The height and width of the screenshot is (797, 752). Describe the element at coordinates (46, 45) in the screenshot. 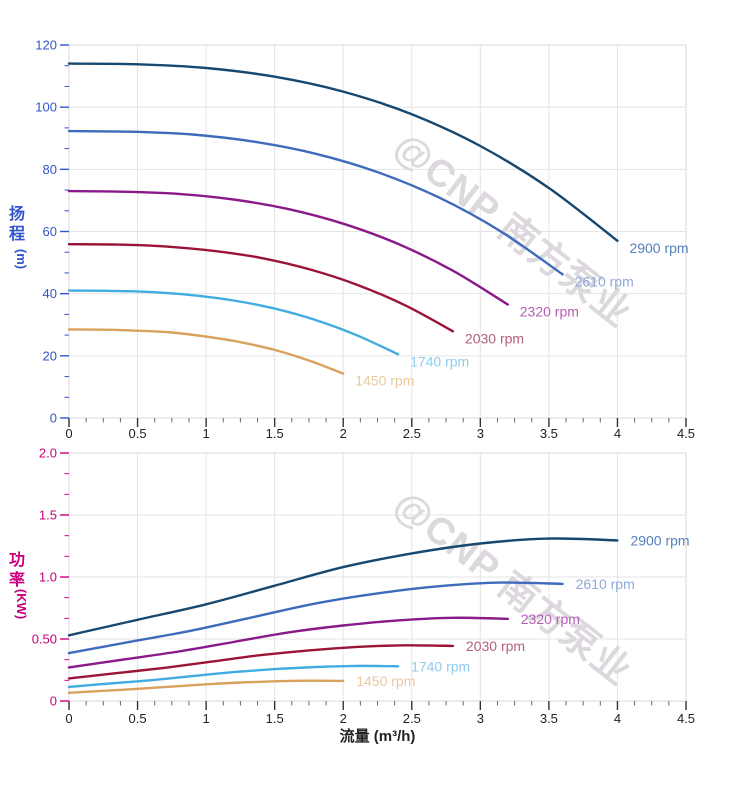

I see `y-tick-label: 120` at that location.